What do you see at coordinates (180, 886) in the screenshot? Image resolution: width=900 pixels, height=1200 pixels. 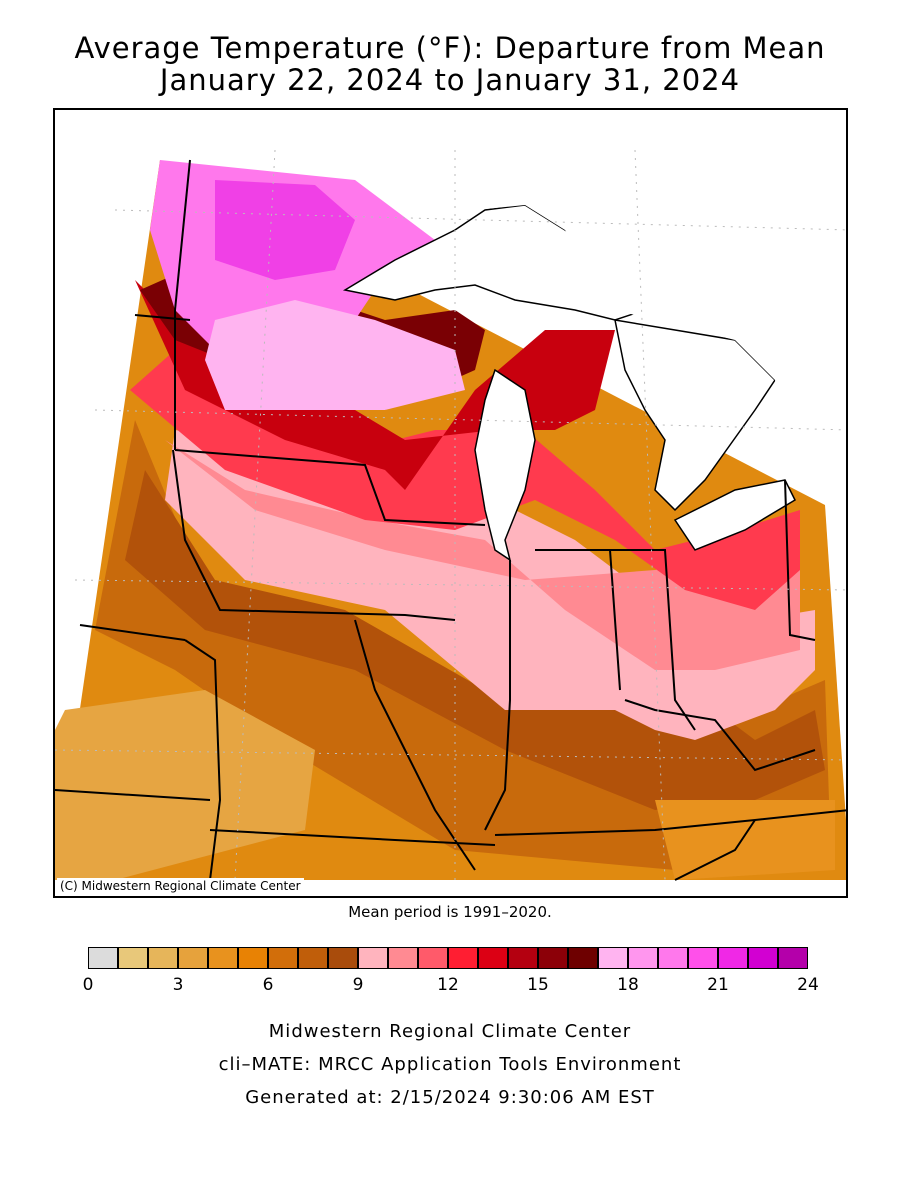 I see `copyright-label: (C) Midwestern Regional Climate Center` at bounding box center [180, 886].